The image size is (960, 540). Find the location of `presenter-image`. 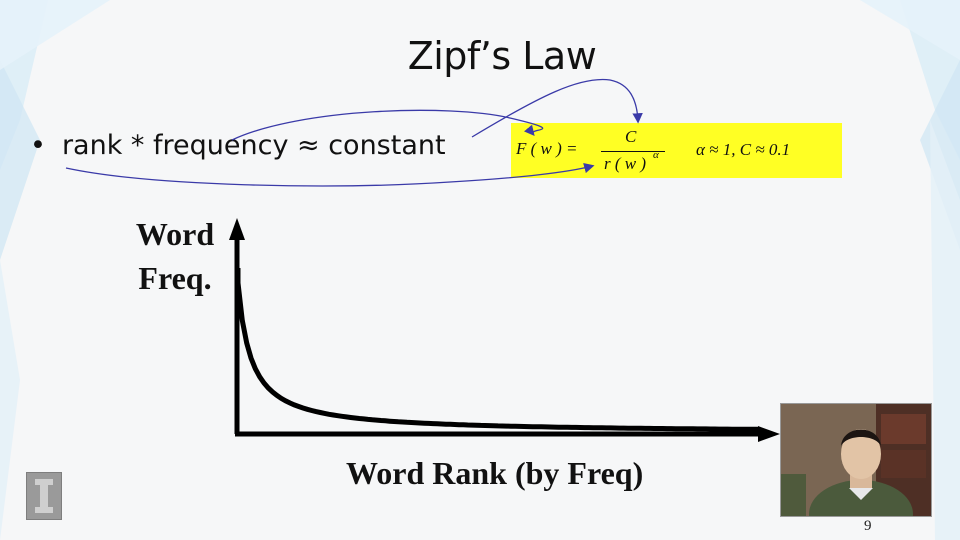

presenter-image is located at coordinates (856, 460).